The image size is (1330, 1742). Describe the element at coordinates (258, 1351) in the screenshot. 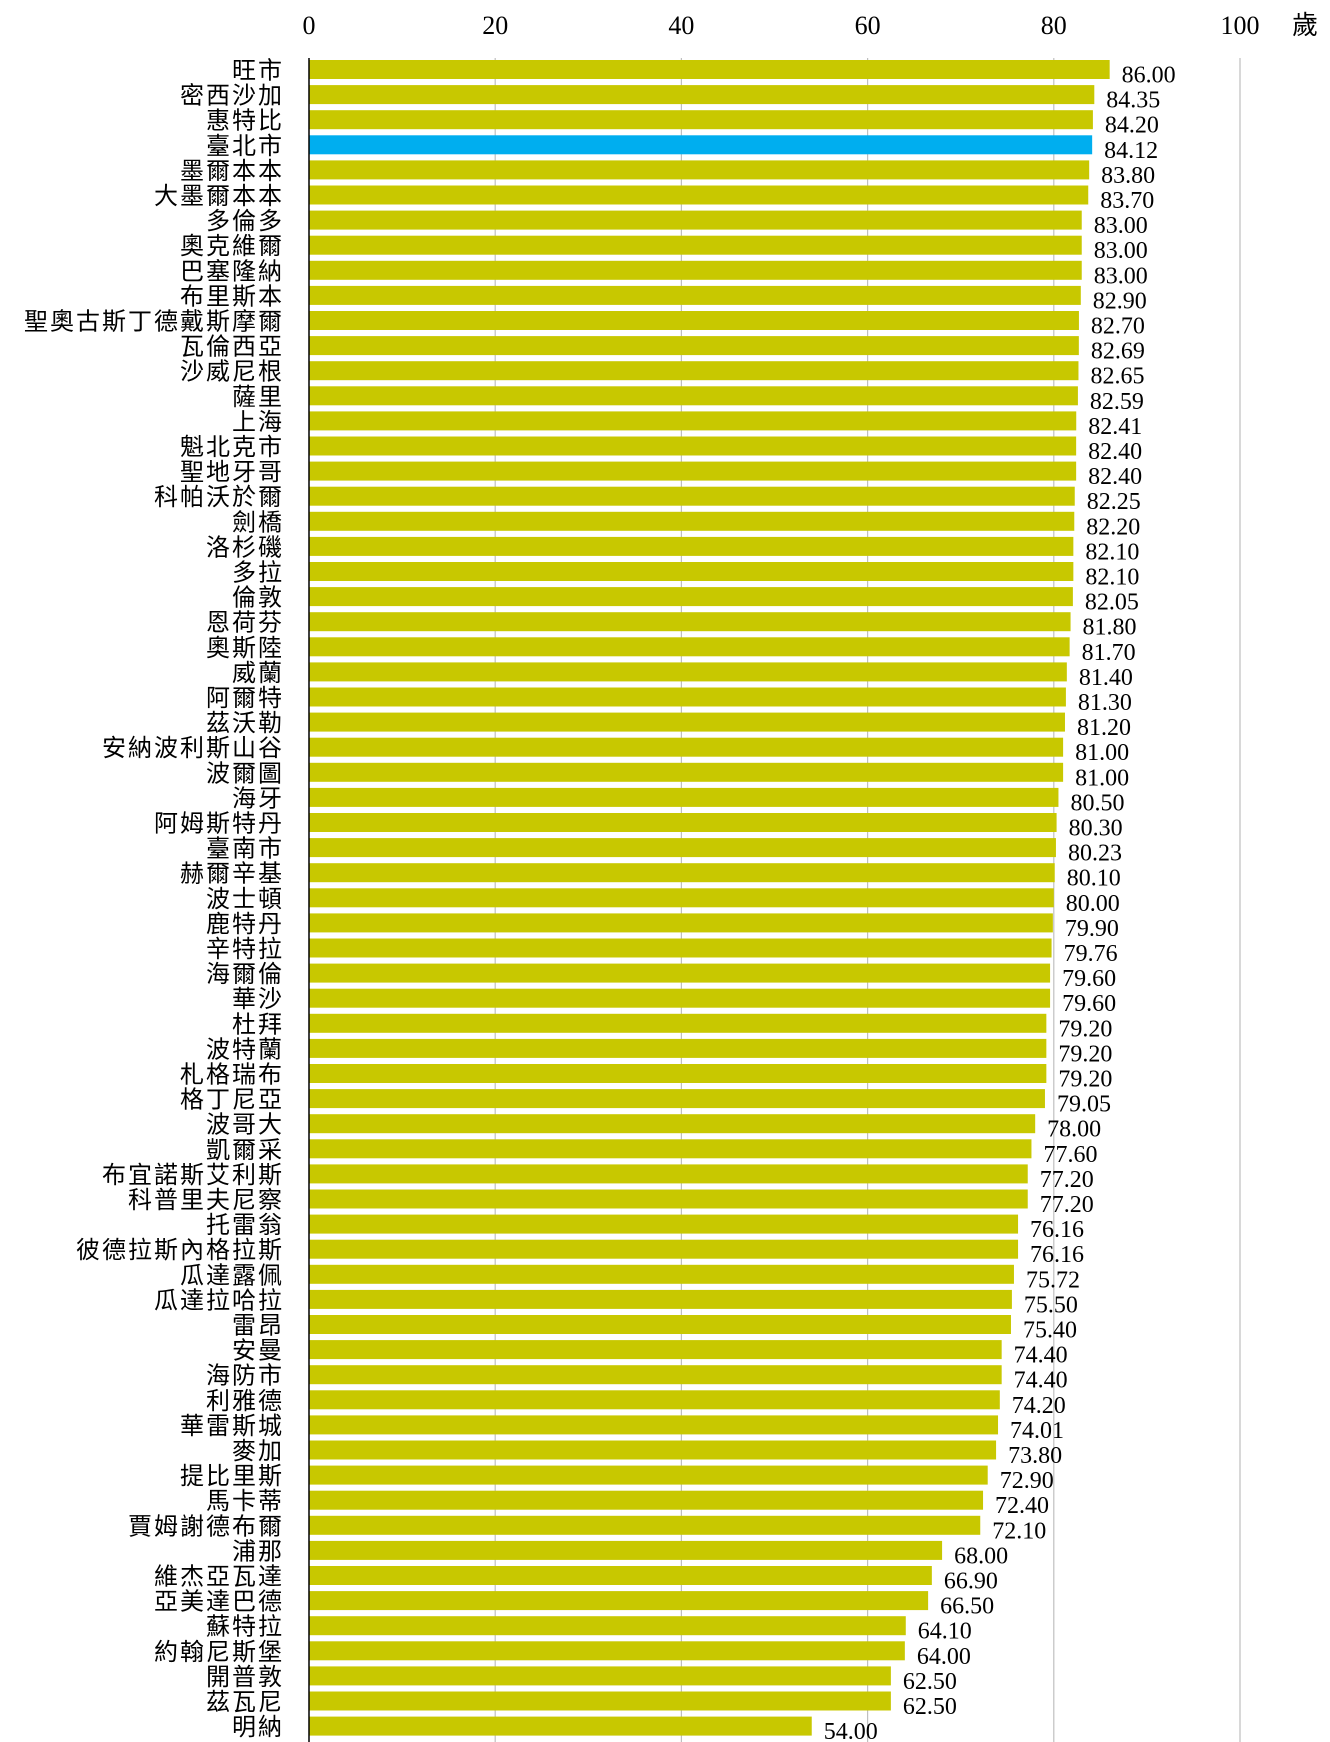

I see `category-label: 安曼` at that location.